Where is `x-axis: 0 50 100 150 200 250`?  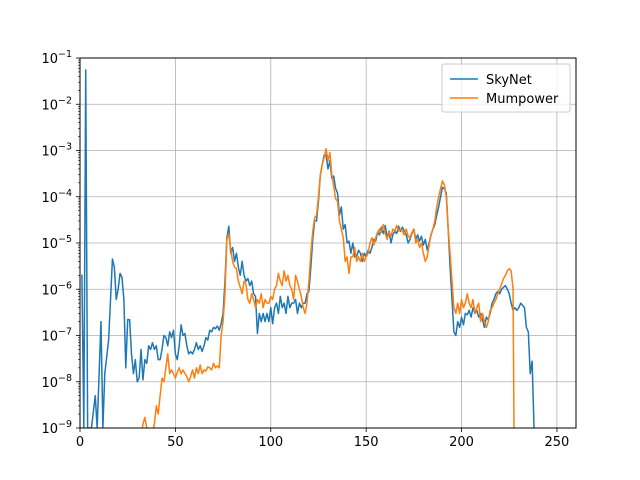 x-axis: 0 50 100 150 200 250 is located at coordinates (322, 439).